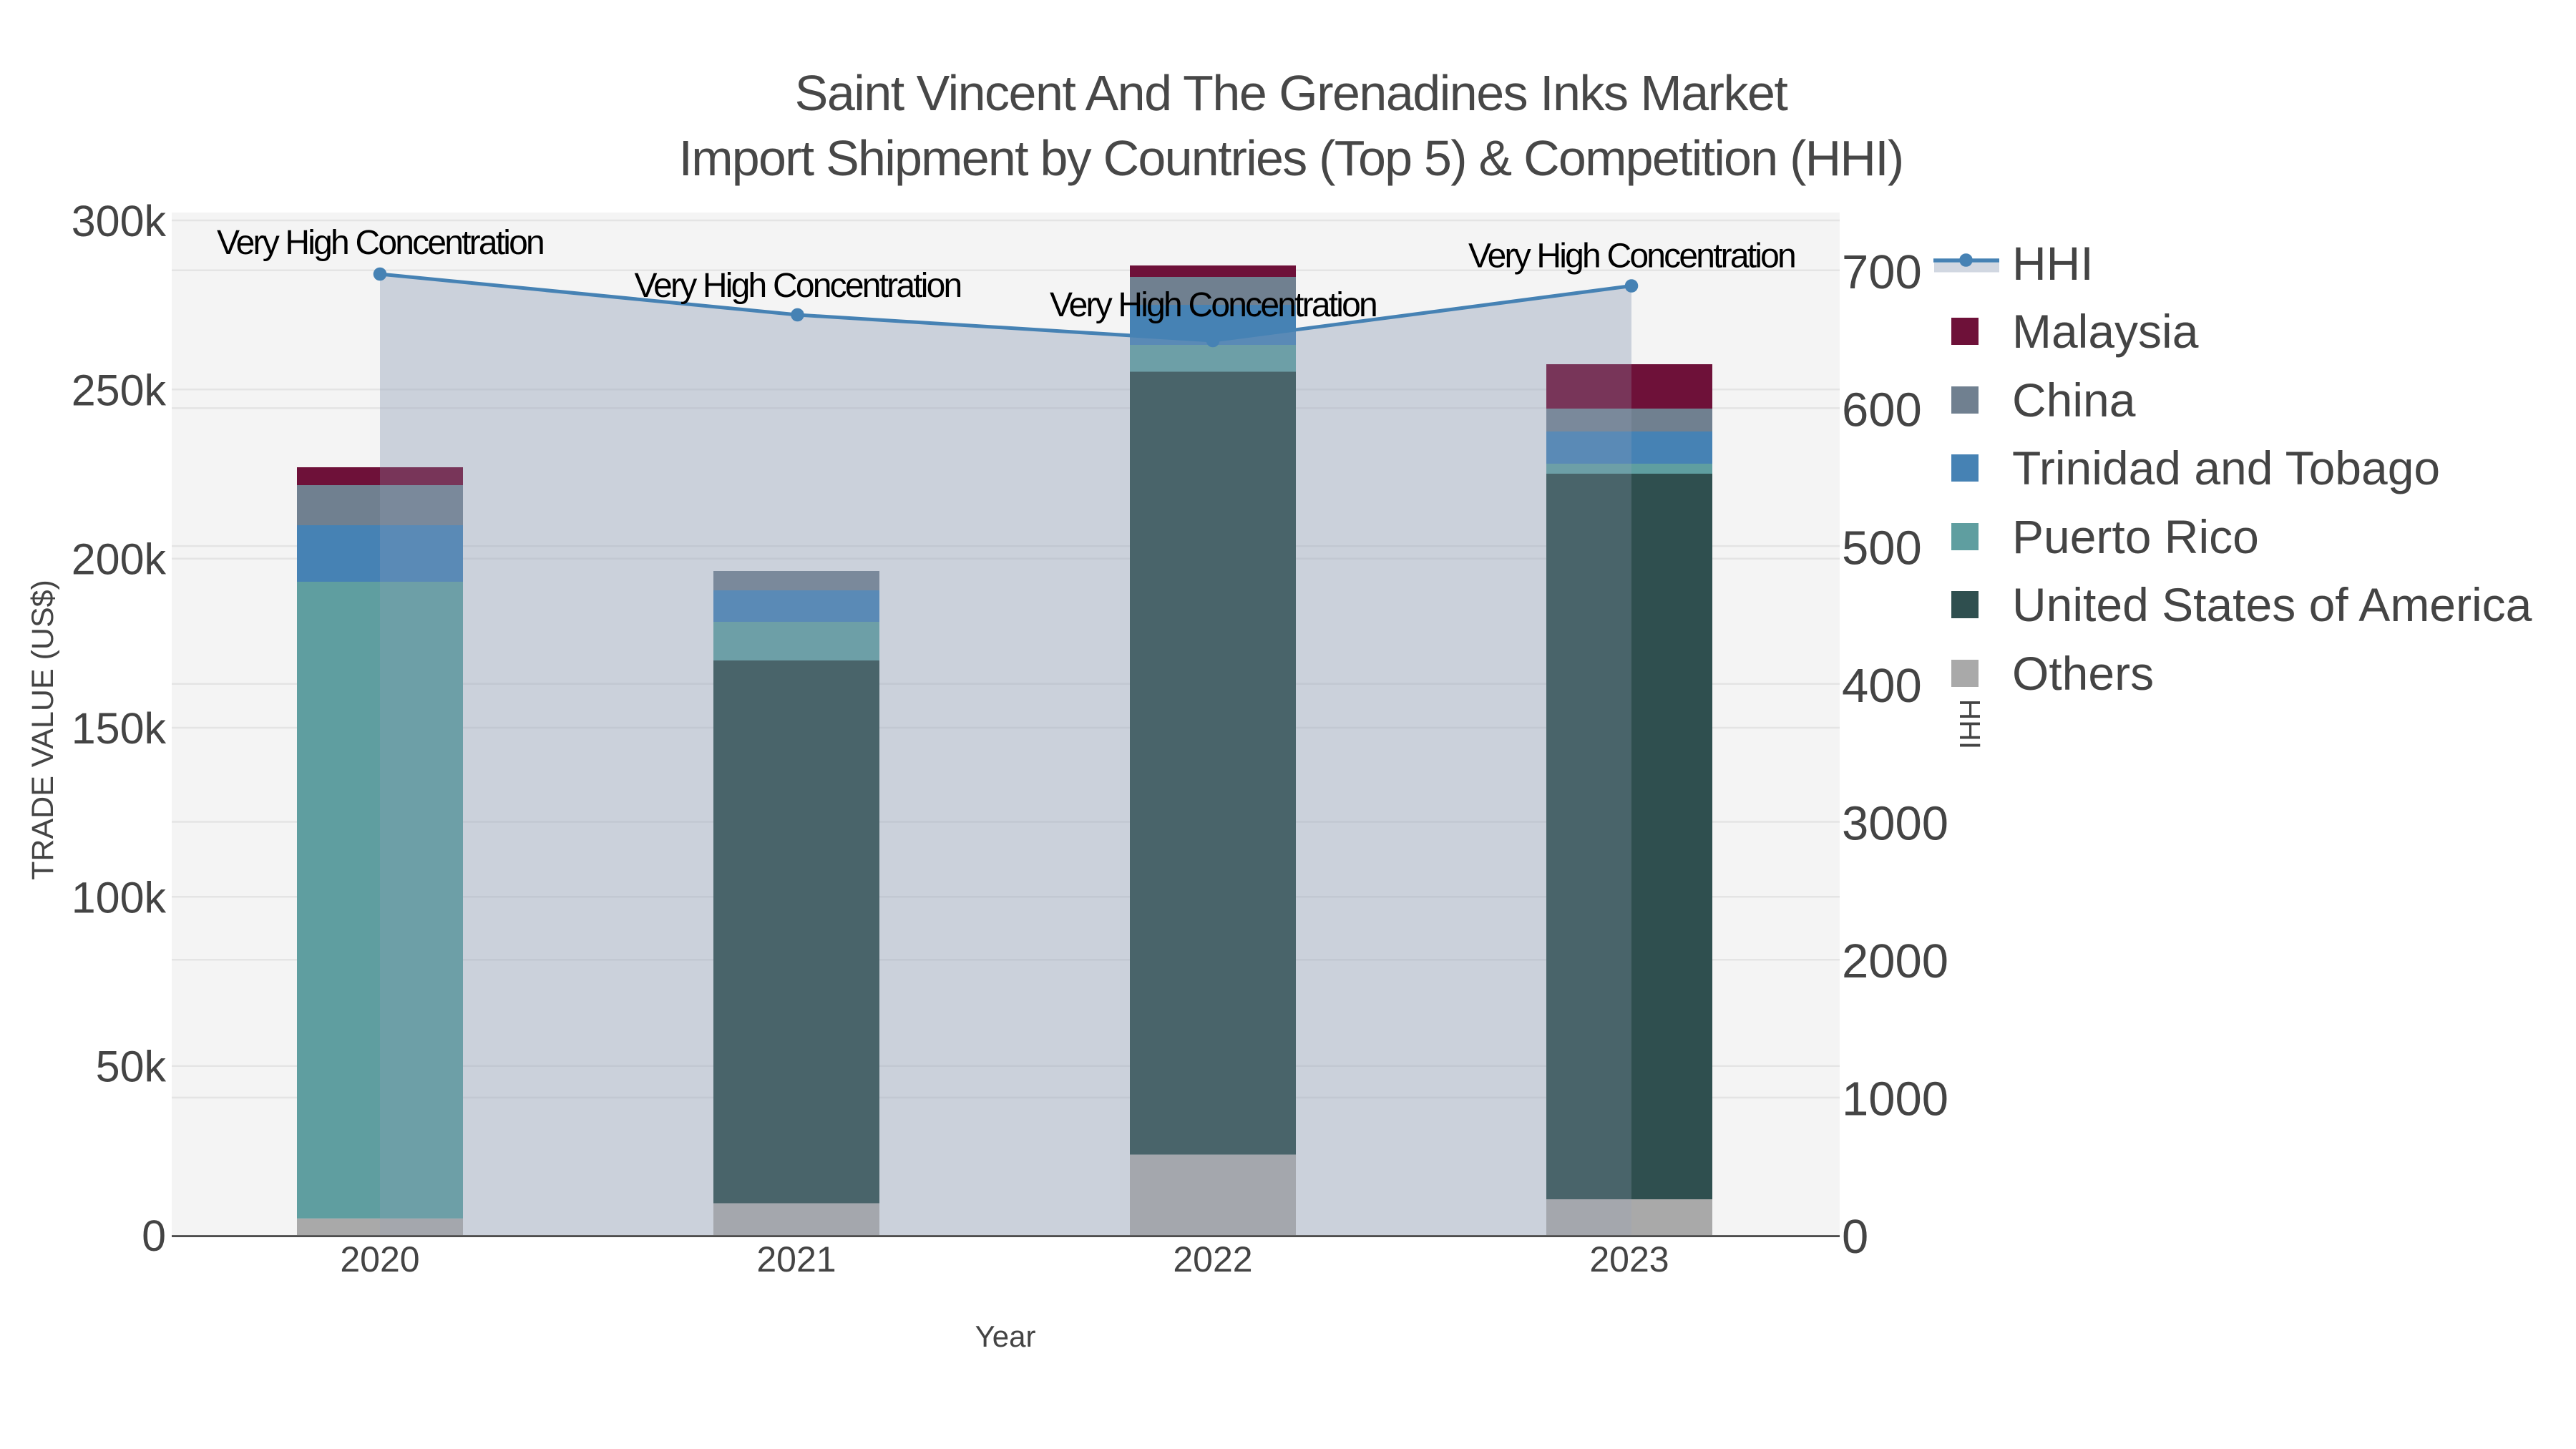  I want to click on svg-text: 200k, so click(119, 559).